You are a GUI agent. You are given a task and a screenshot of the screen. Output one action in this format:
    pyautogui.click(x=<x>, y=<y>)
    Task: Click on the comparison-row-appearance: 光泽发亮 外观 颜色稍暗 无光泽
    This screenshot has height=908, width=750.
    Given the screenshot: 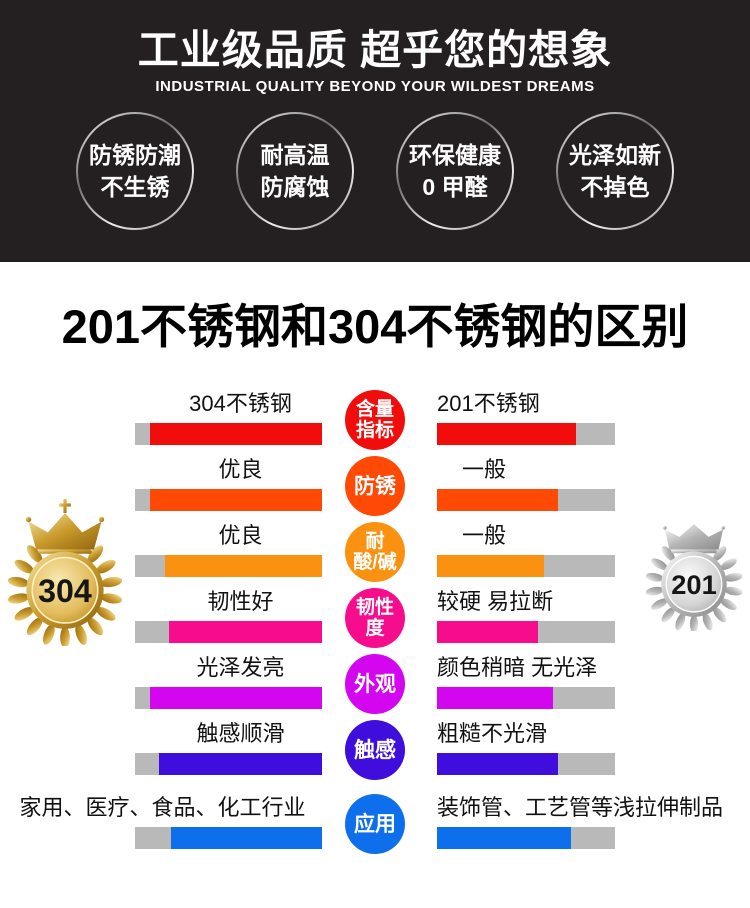 What is the action you would take?
    pyautogui.click(x=375, y=685)
    